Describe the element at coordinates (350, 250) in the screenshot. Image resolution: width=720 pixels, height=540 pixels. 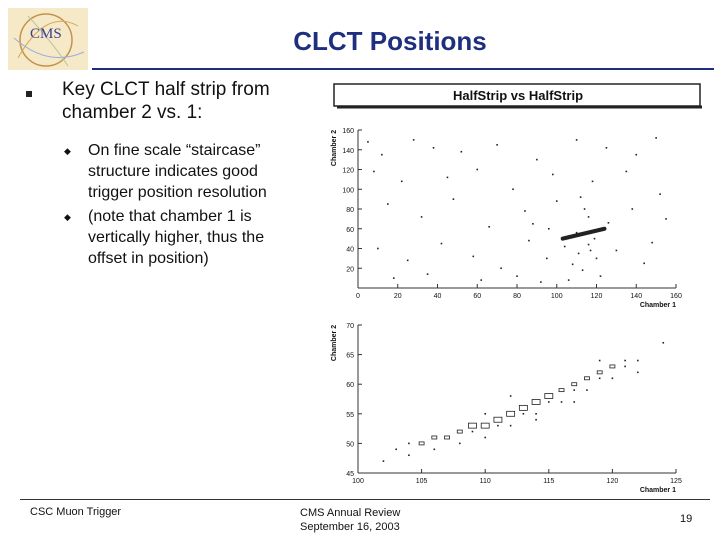
I see `y-tick-label: 40` at that location.